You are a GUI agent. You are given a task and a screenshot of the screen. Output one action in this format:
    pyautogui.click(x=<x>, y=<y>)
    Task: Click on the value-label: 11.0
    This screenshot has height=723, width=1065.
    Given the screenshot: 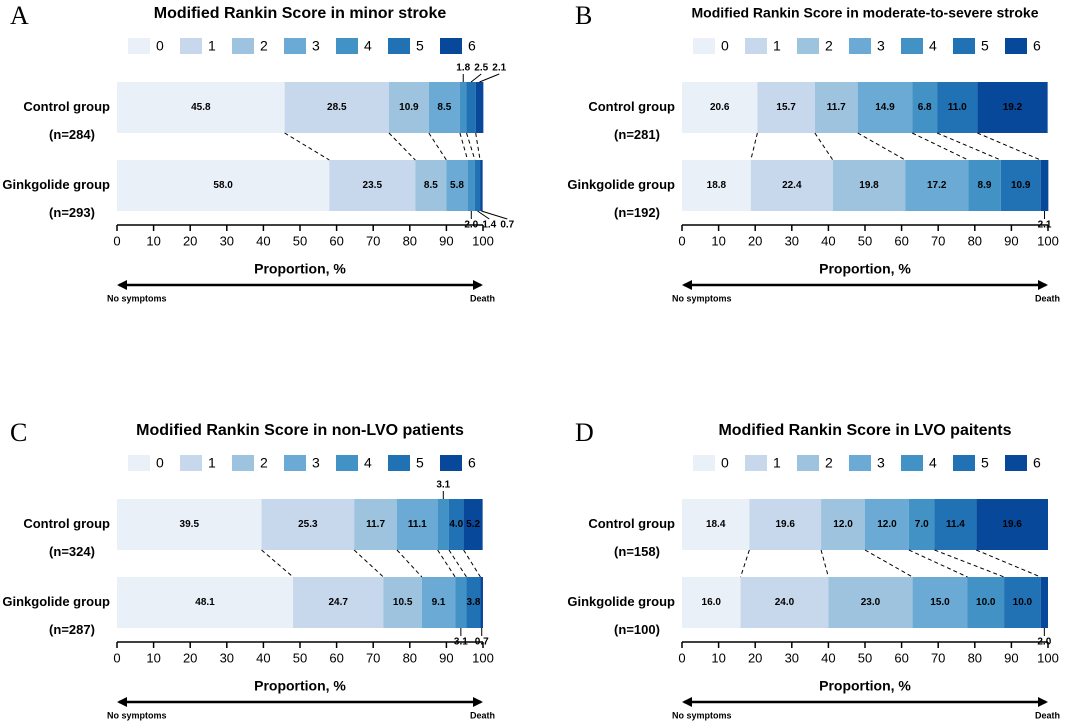 What is the action you would take?
    pyautogui.click(x=957, y=107)
    